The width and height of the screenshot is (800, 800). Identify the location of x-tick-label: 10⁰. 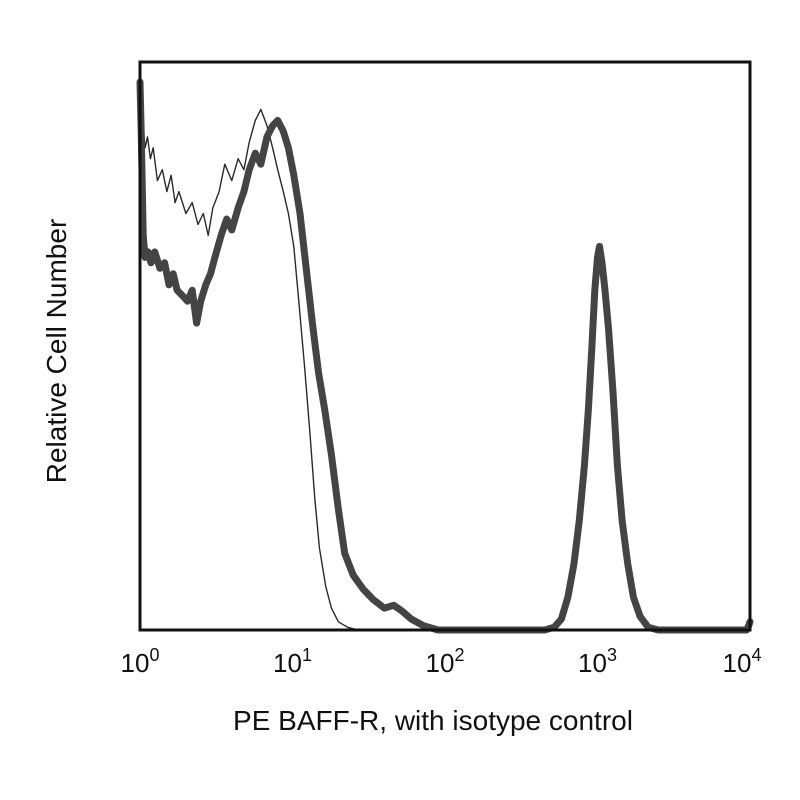
(140, 661).